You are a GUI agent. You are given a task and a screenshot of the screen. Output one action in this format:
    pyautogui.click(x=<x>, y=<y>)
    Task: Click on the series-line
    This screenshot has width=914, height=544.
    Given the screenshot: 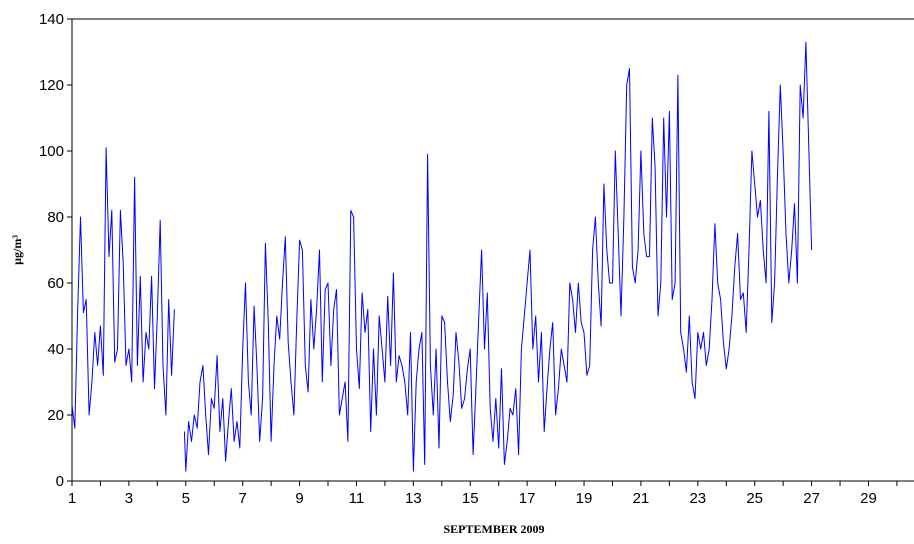 What is the action you would take?
    pyautogui.click(x=123, y=288)
    